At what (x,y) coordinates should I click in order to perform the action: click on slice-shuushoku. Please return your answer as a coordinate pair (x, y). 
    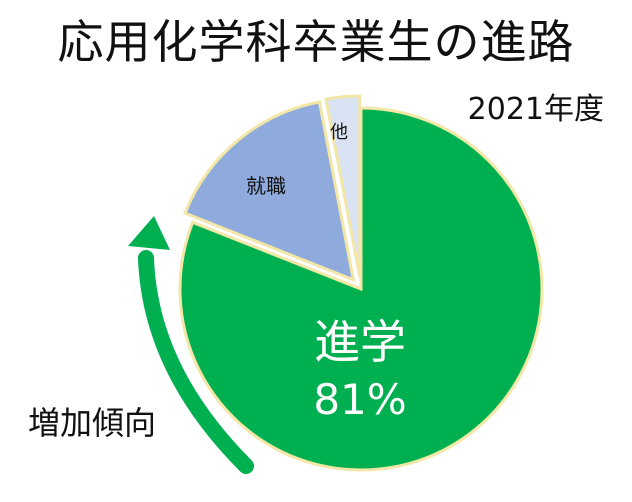
    Looking at the image, I should click on (269, 191).